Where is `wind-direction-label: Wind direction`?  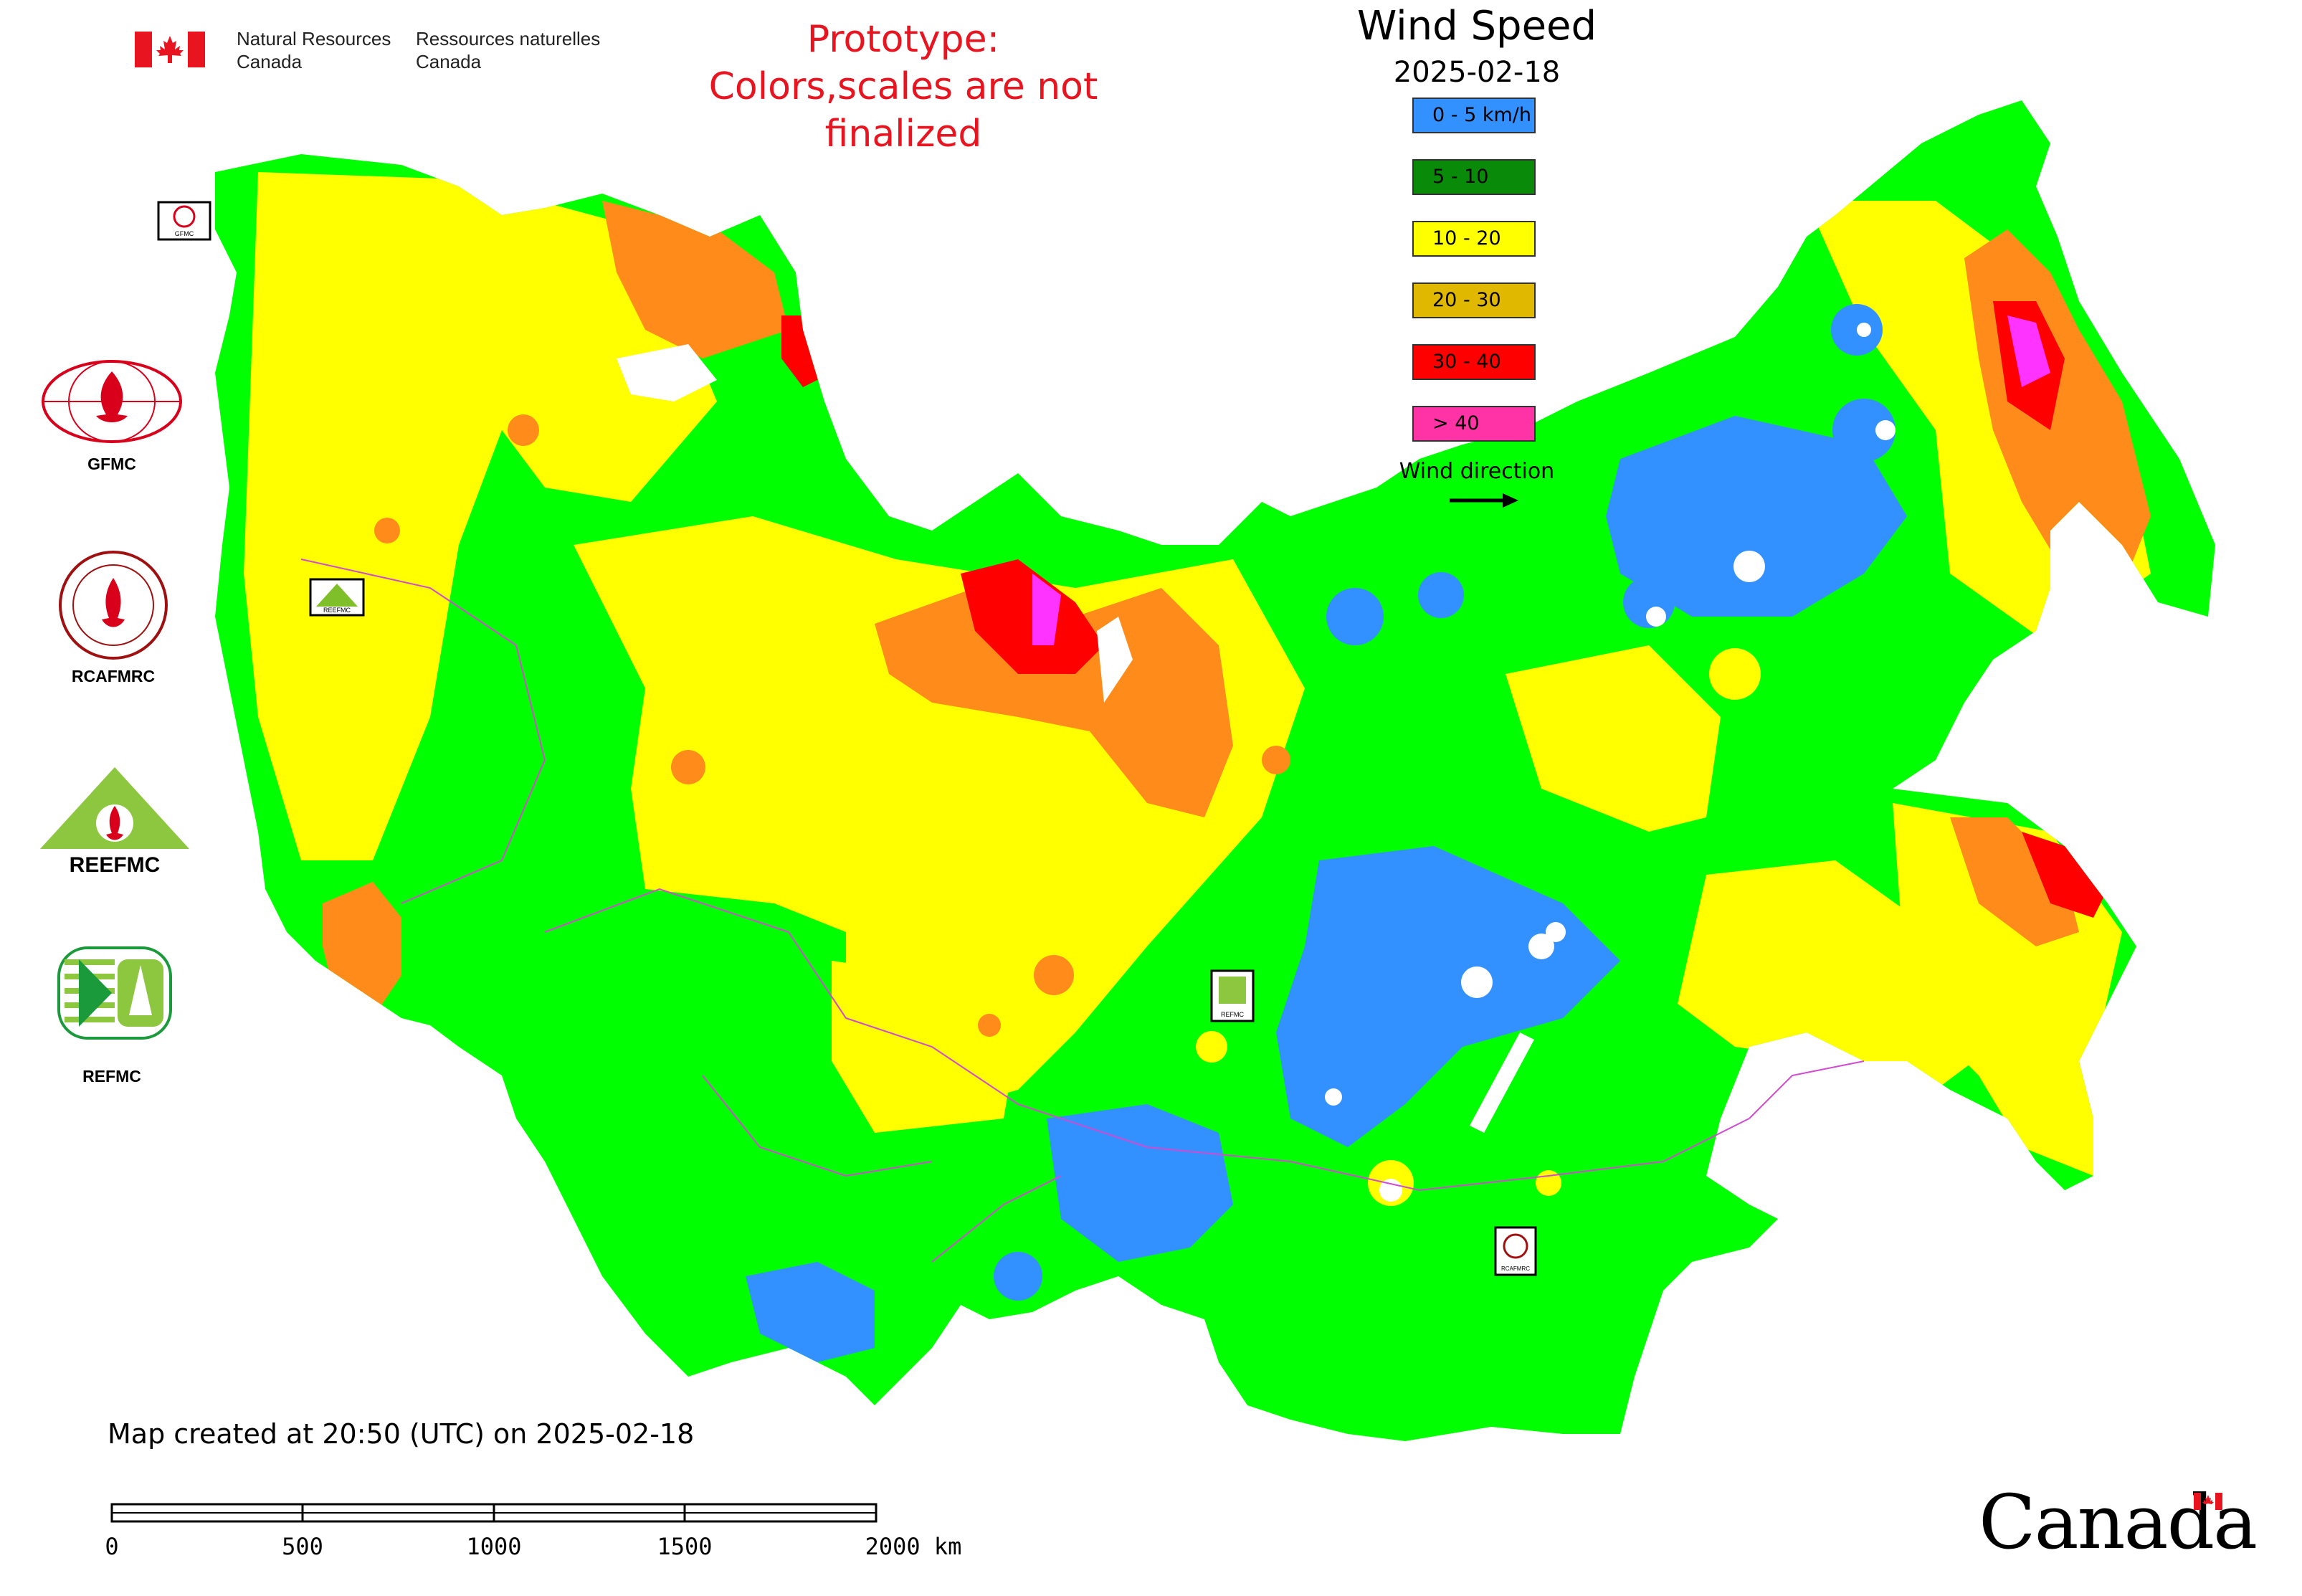
wind-direction-label: Wind direction is located at coordinates (1477, 471).